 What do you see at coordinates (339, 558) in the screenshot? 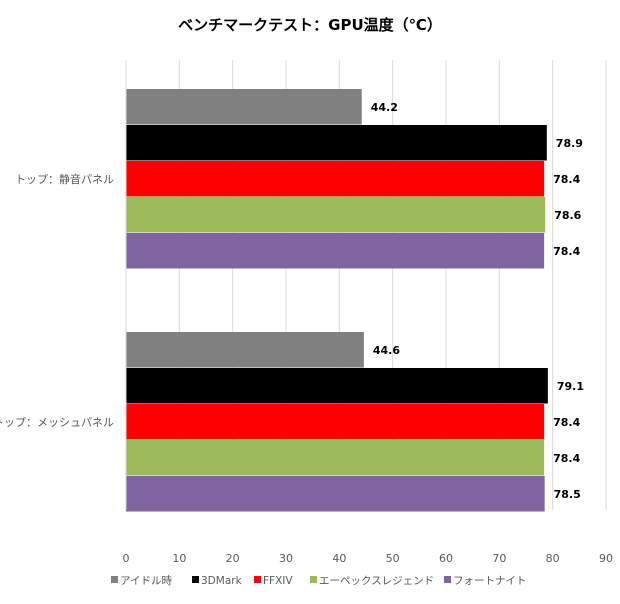
I see `x-tick-label: 40` at bounding box center [339, 558].